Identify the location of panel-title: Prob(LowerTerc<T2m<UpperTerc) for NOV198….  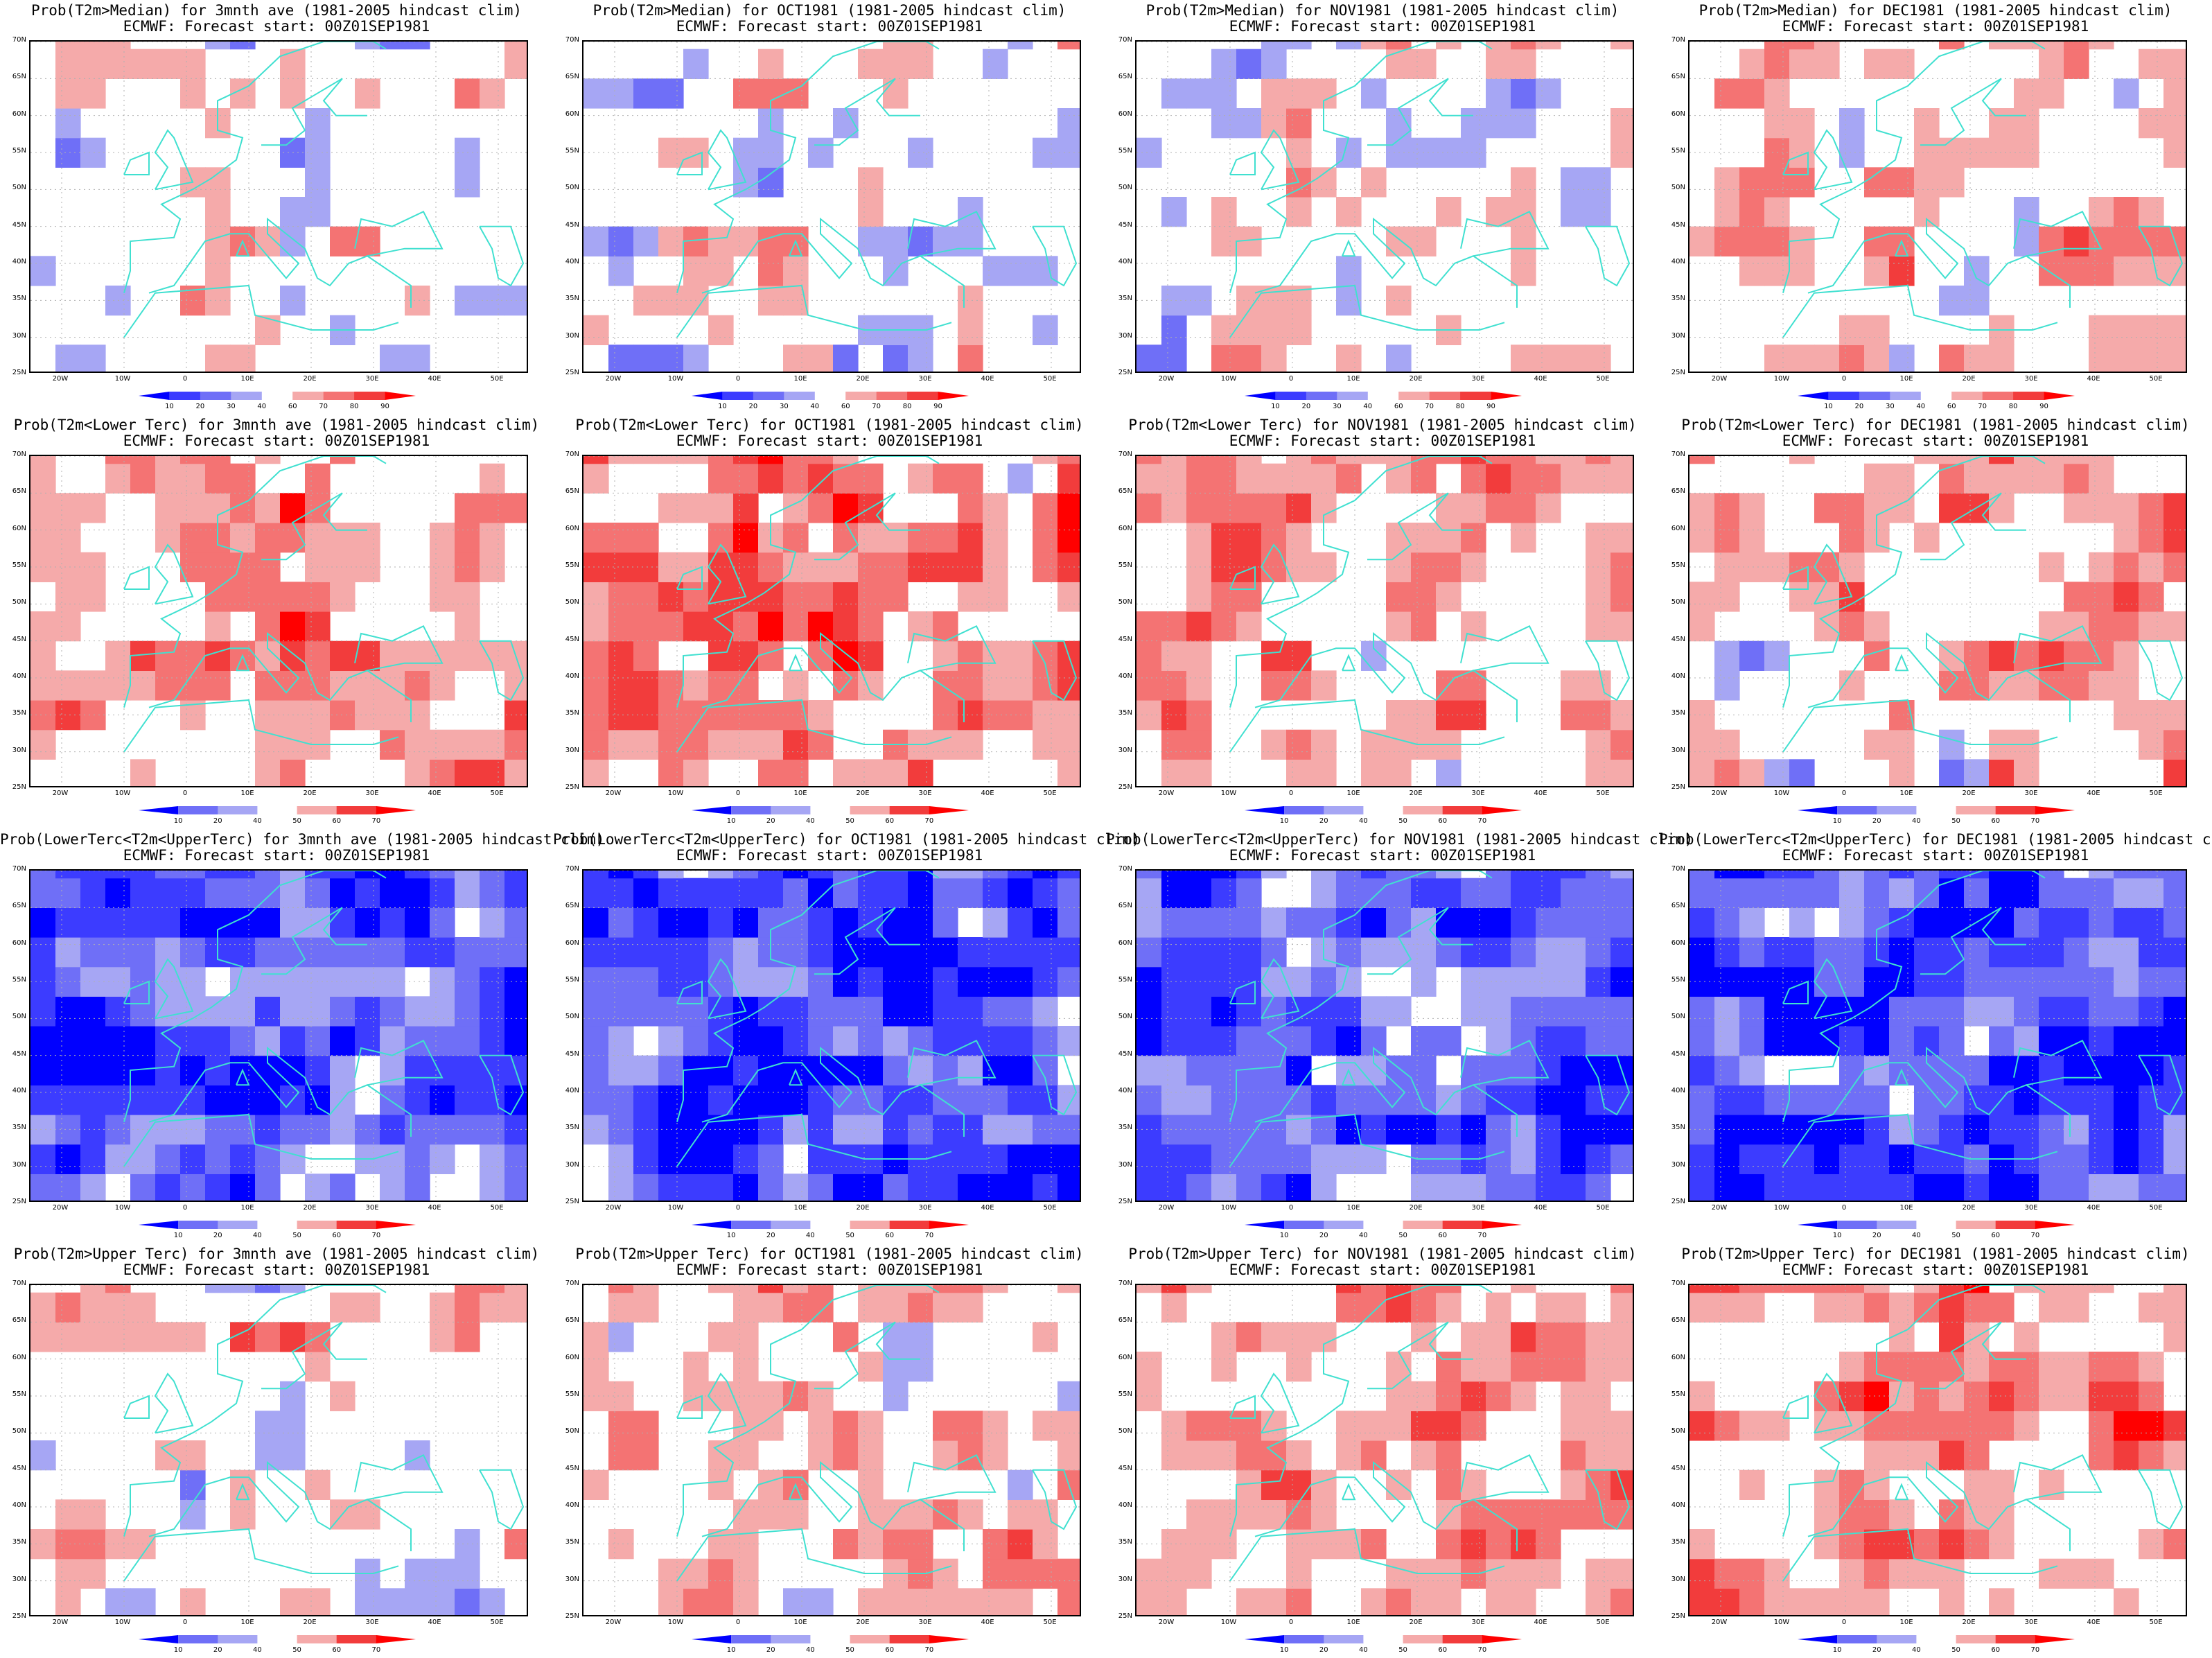
(1400, 840).